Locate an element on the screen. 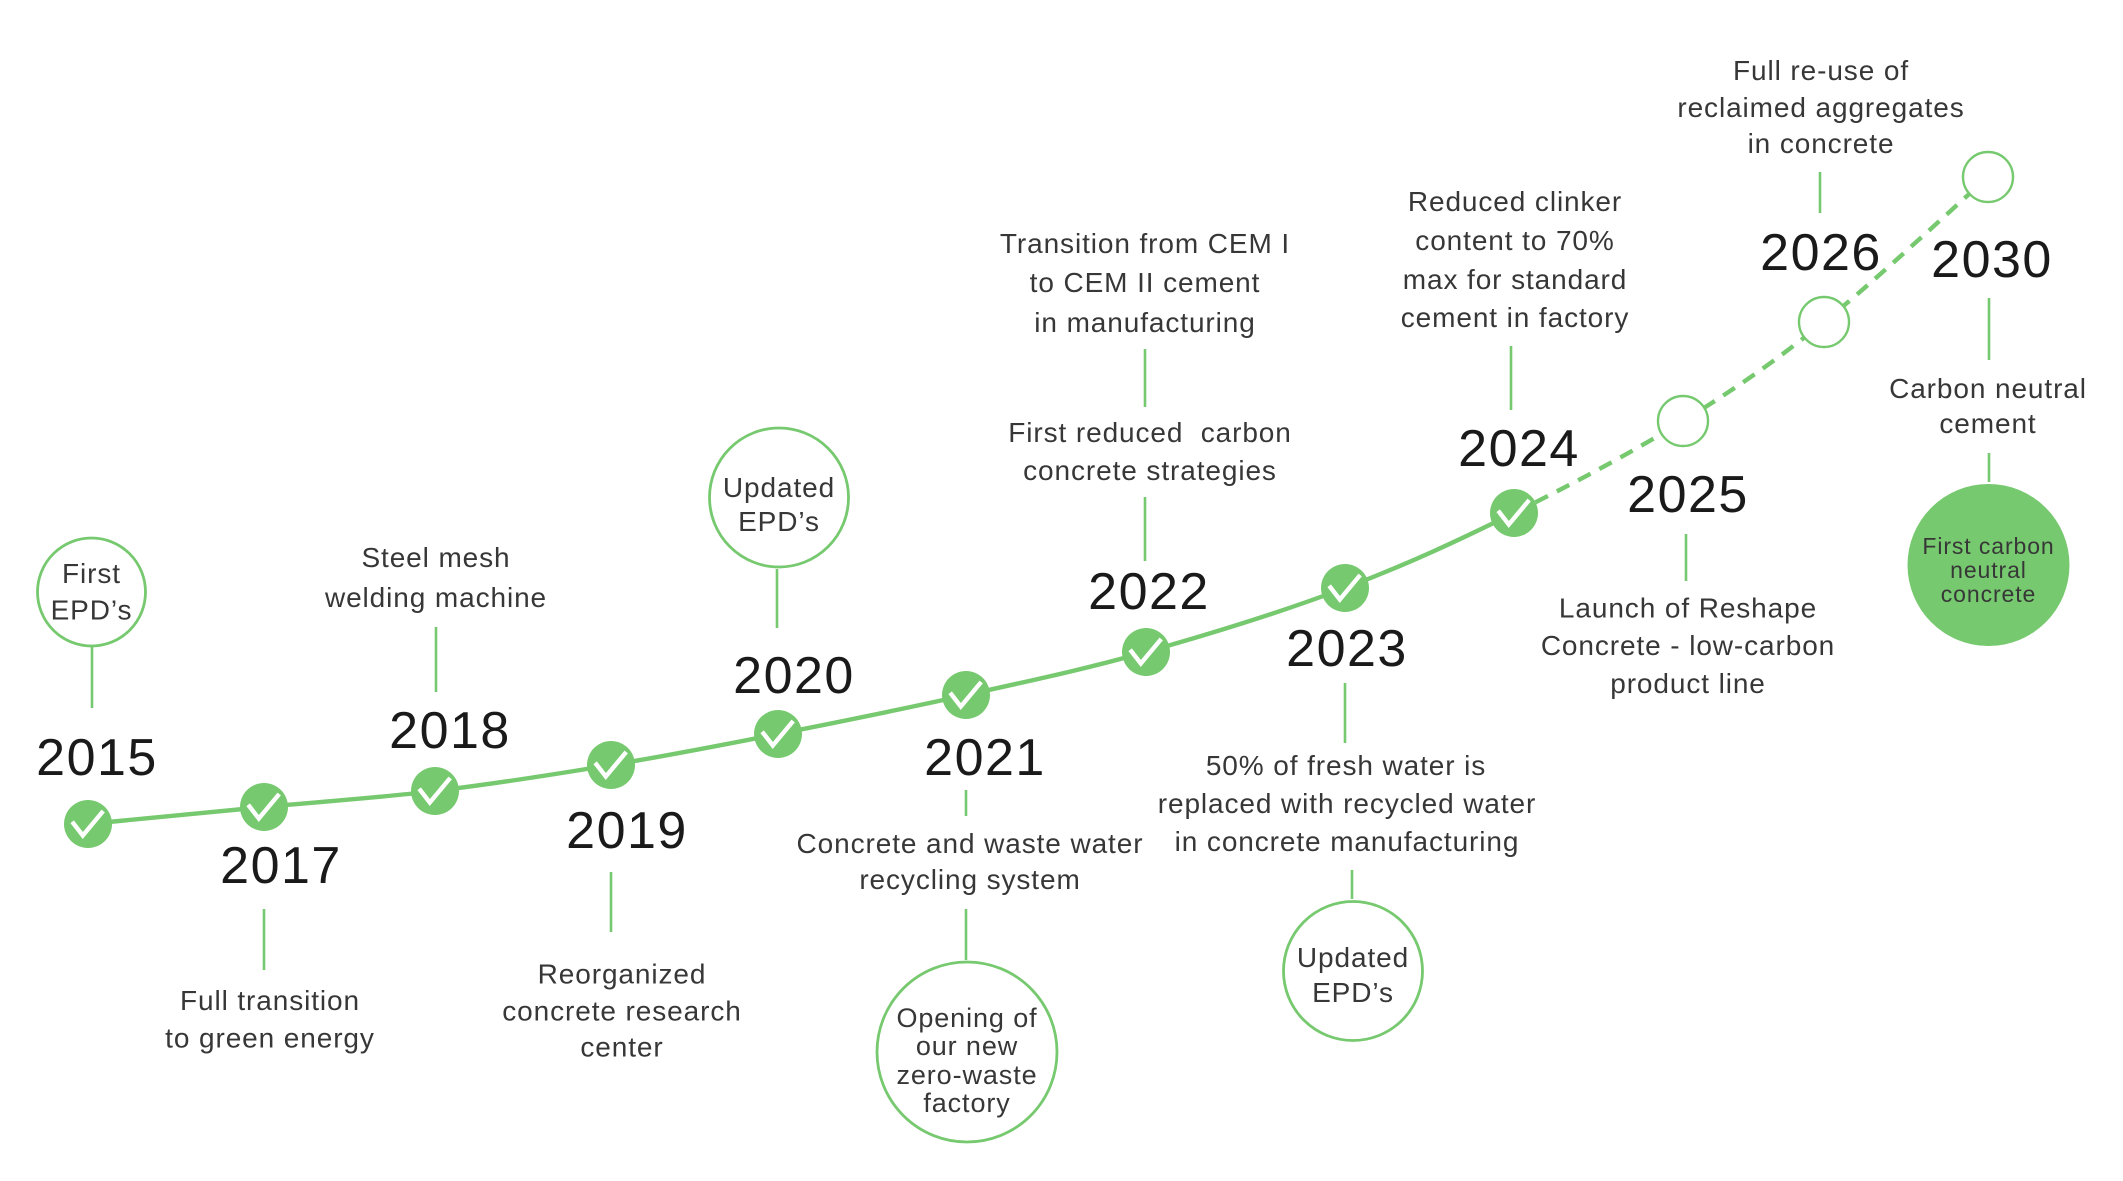 The height and width of the screenshot is (1181, 2123). svg-text: Reorganized is located at coordinates (622, 974).